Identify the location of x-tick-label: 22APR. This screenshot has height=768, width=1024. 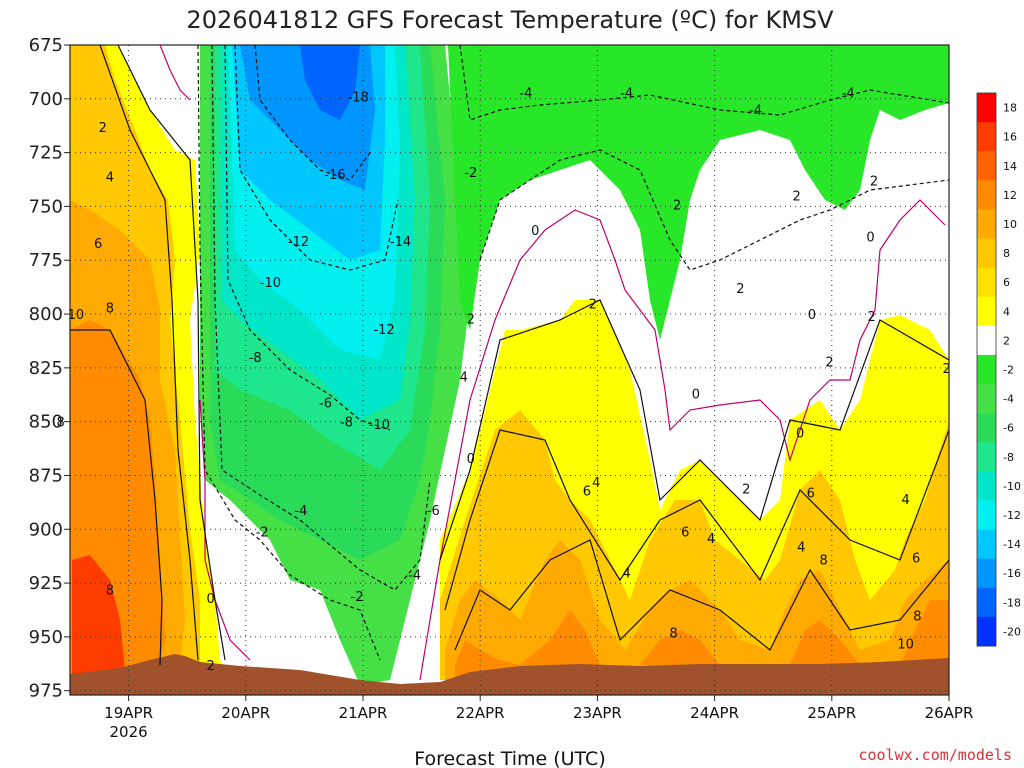
(480, 713).